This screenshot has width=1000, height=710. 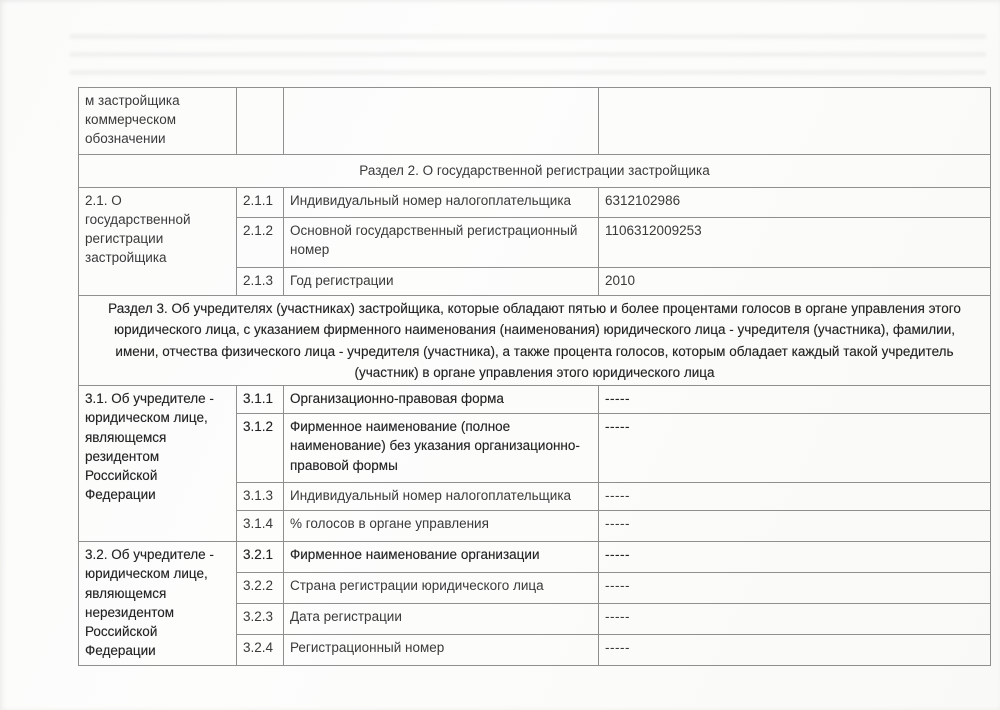 I want to click on item-number-3-1-3: 3.1.3, so click(x=260, y=497).